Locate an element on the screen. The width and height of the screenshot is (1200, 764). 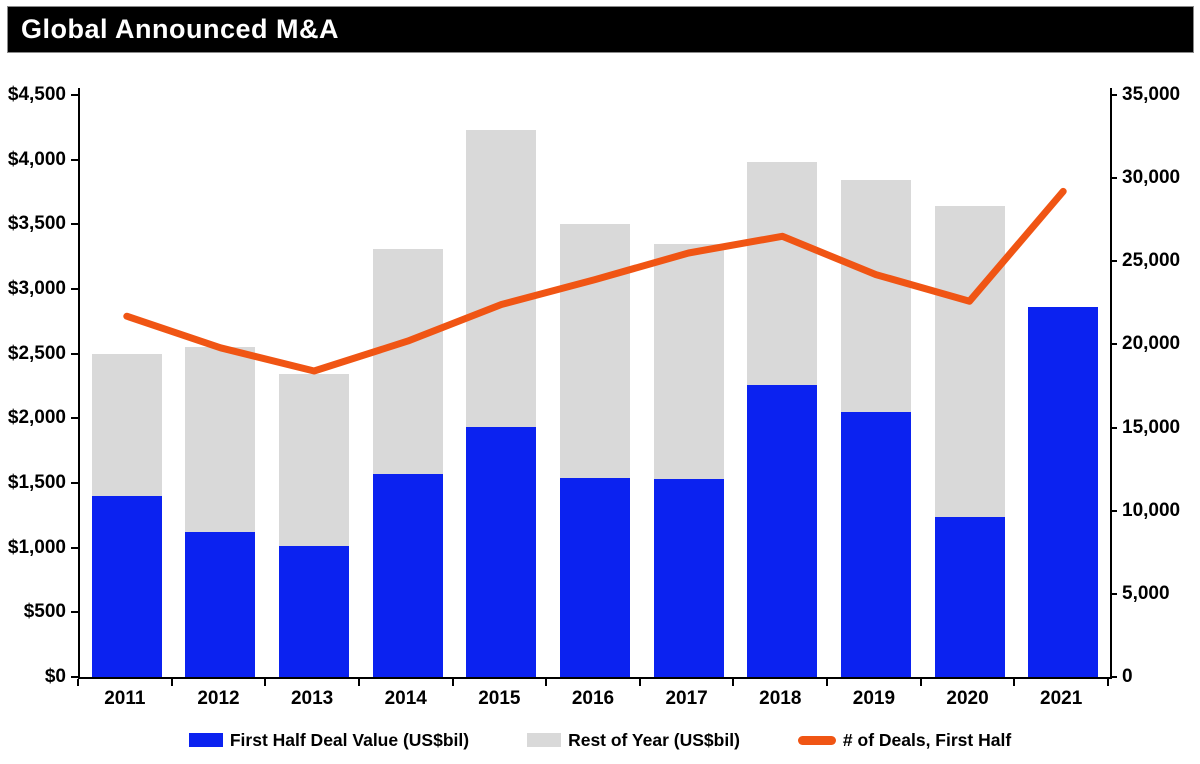
left-axis-tick-label: $3,000 is located at coordinates (36, 288).